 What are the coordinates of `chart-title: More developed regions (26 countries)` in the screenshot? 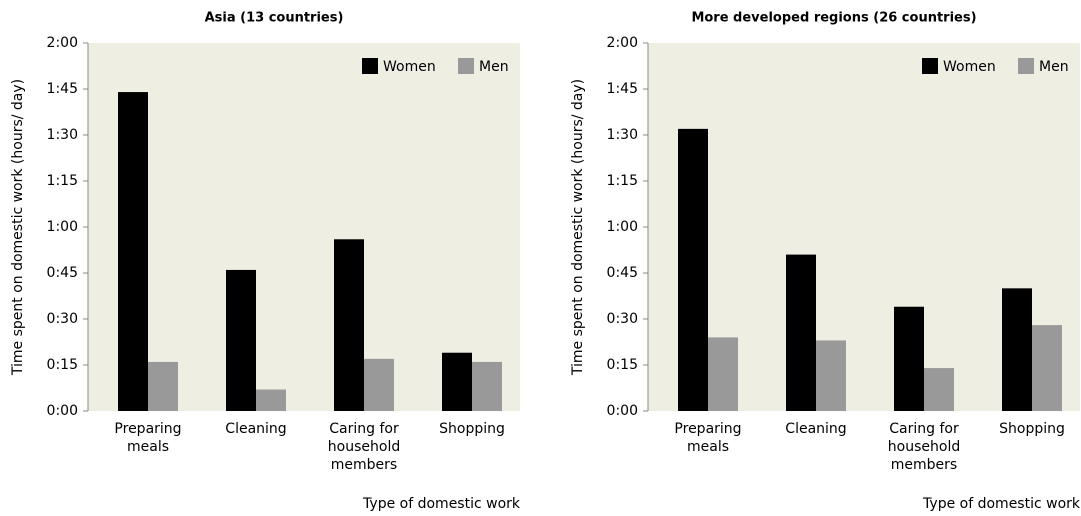 It's located at (833, 18).